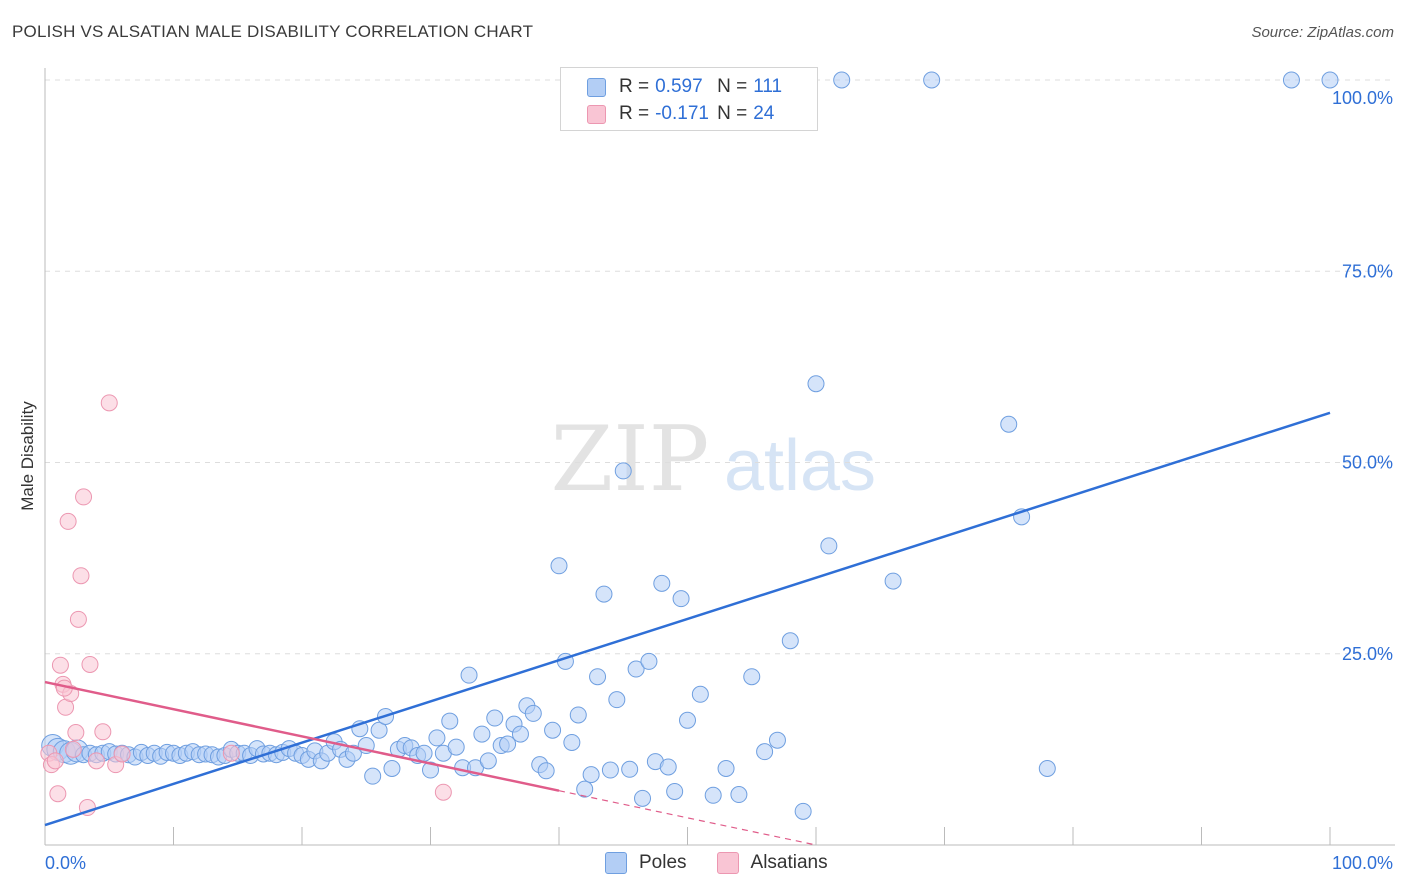 This screenshot has height=892, width=1406. Describe the element at coordinates (1362, 863) in the screenshot. I see `x-tick-label: 100.0%` at that location.